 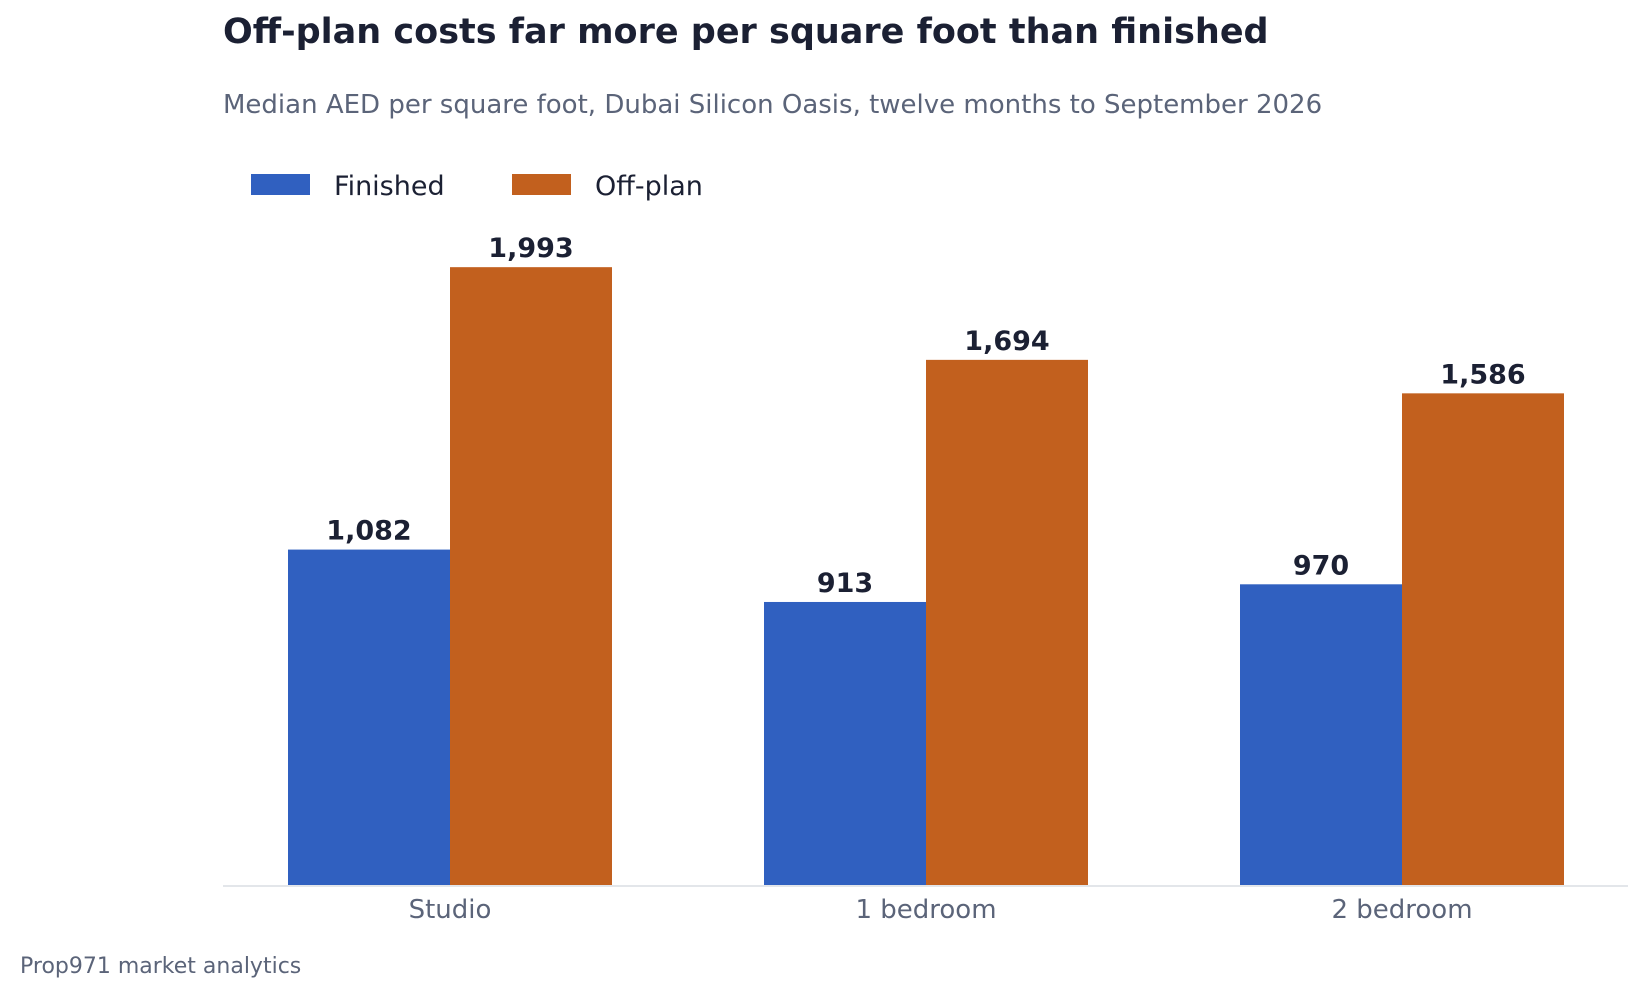 What do you see at coordinates (389, 186) in the screenshot?
I see `legend-label-finished: Finished` at bounding box center [389, 186].